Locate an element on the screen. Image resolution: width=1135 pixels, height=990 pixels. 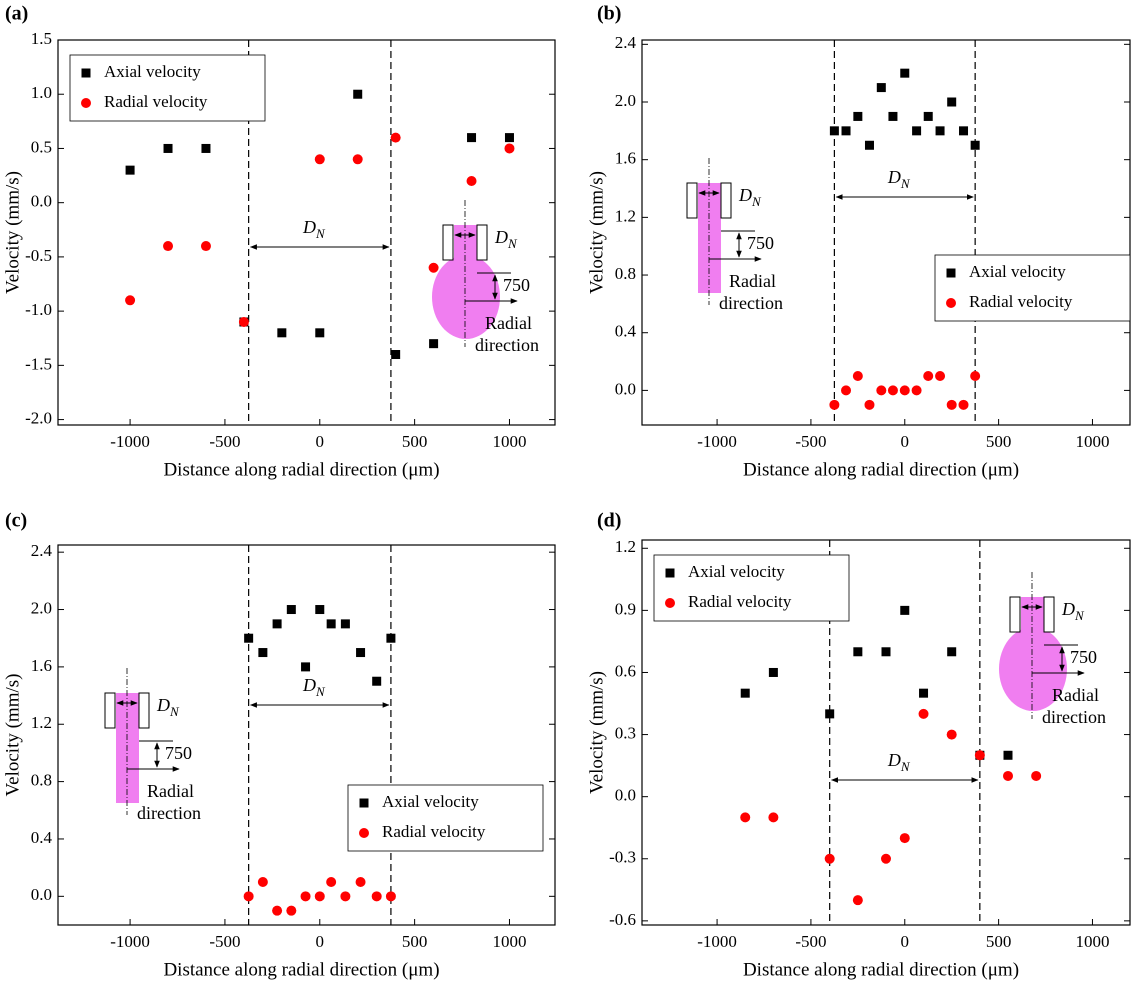
y-tick-label: 0.0 is located at coordinates (625, 388).